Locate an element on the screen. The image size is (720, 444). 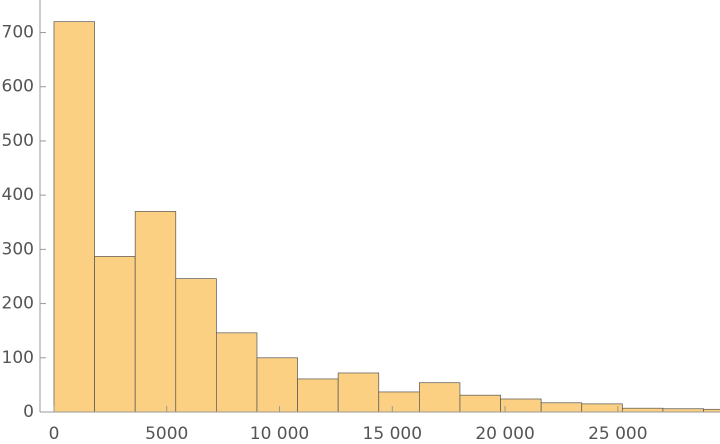
x-tick-label: 10 000 is located at coordinates (279, 434).